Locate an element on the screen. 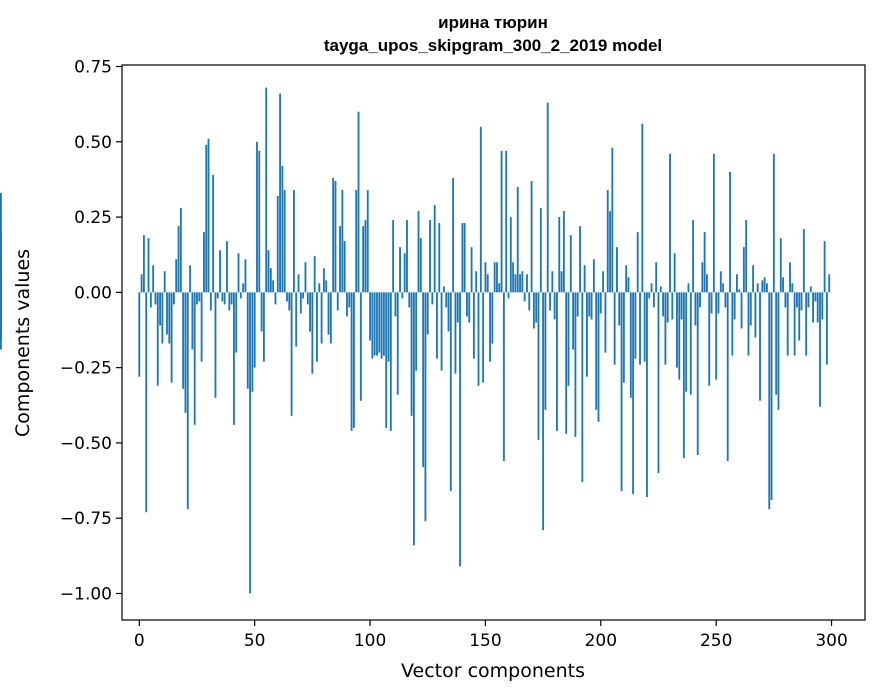 The image size is (880, 696). y-tick-label: −0.25 is located at coordinates (86, 369).